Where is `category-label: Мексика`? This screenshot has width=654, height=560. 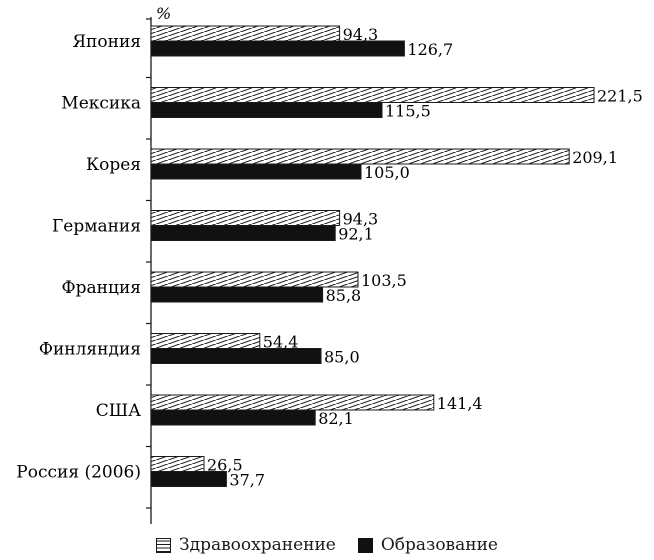 category-label: Мексика is located at coordinates (101, 104).